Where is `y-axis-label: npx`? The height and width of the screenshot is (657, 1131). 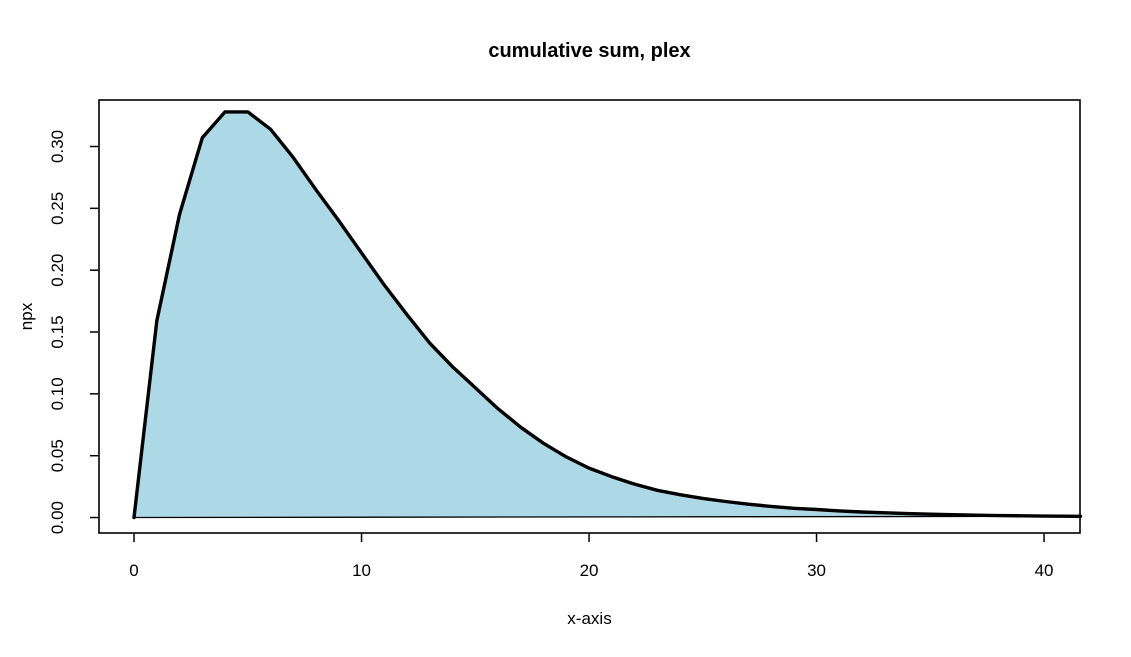 y-axis-label: npx is located at coordinates (26, 316).